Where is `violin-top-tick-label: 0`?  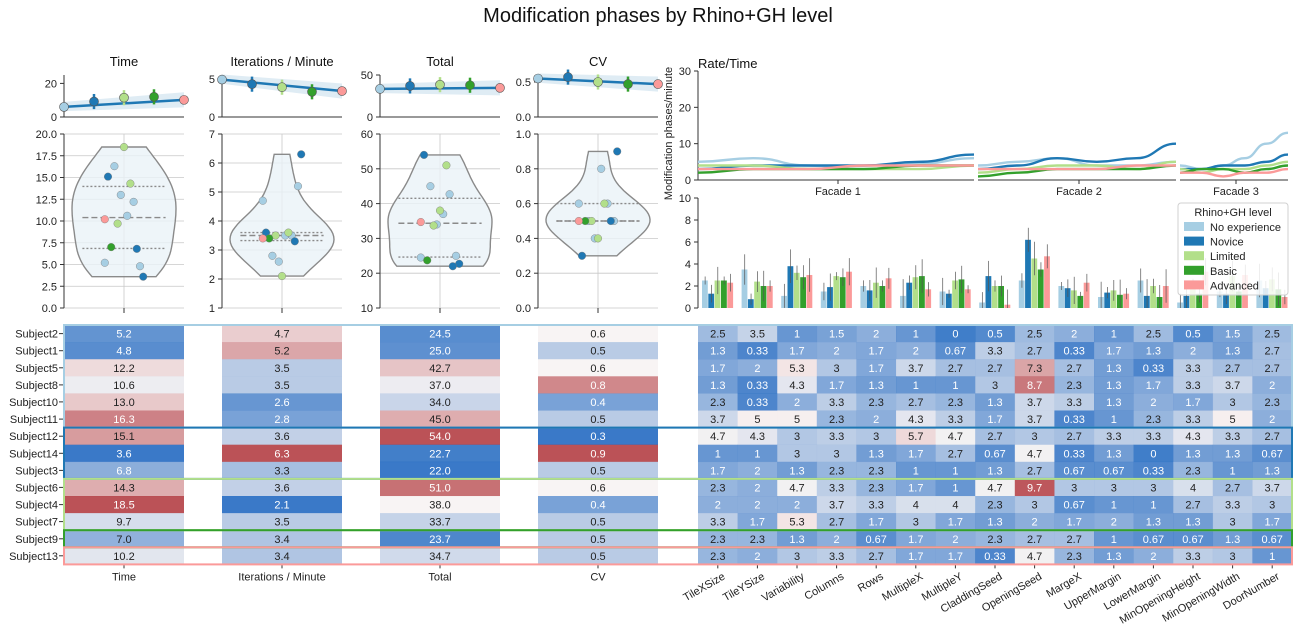 violin-top-tick-label: 0 is located at coordinates (212, 118).